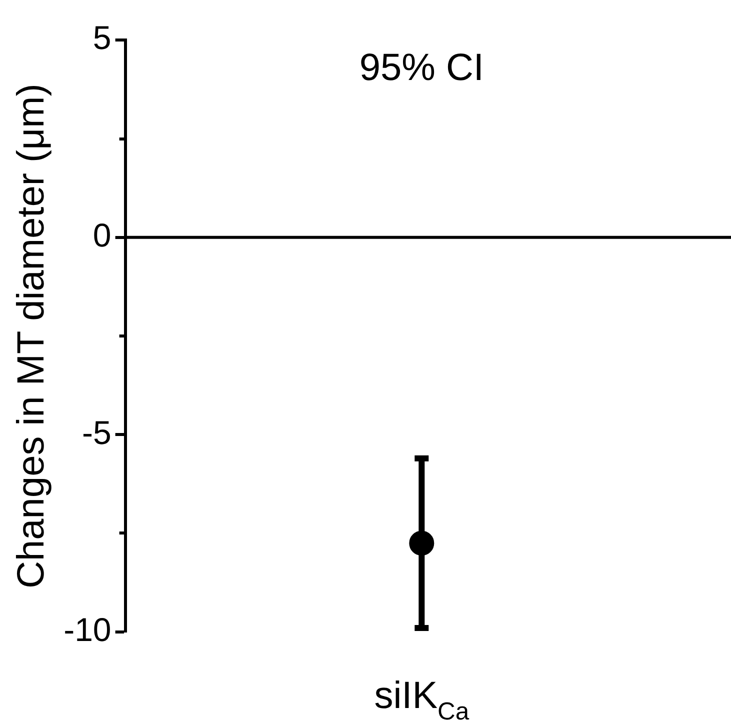 The width and height of the screenshot is (731, 727). What do you see at coordinates (421, 68) in the screenshot?
I see `chart-title: 95% CI` at bounding box center [421, 68].